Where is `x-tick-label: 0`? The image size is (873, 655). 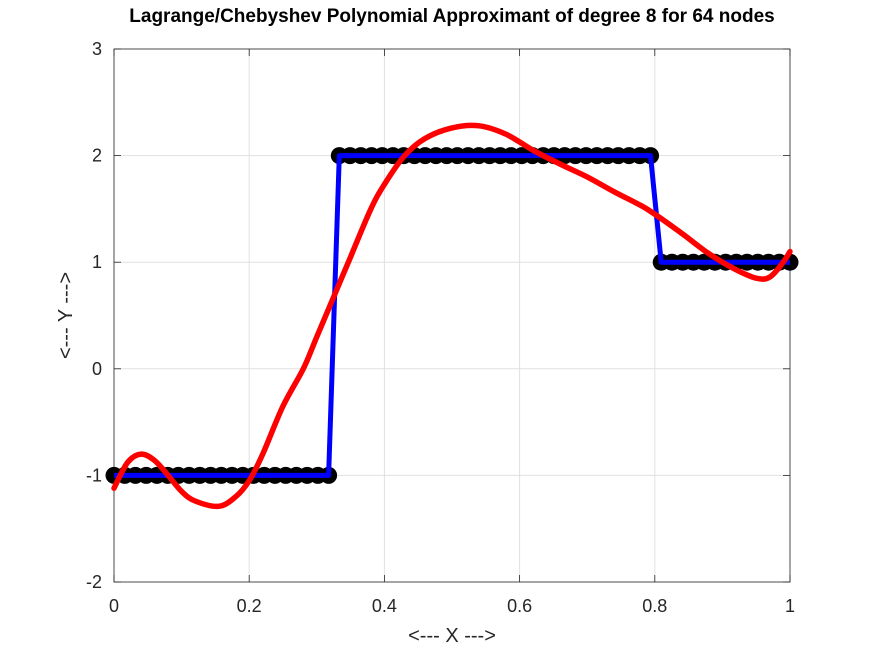 x-tick-label: 0 is located at coordinates (114, 606).